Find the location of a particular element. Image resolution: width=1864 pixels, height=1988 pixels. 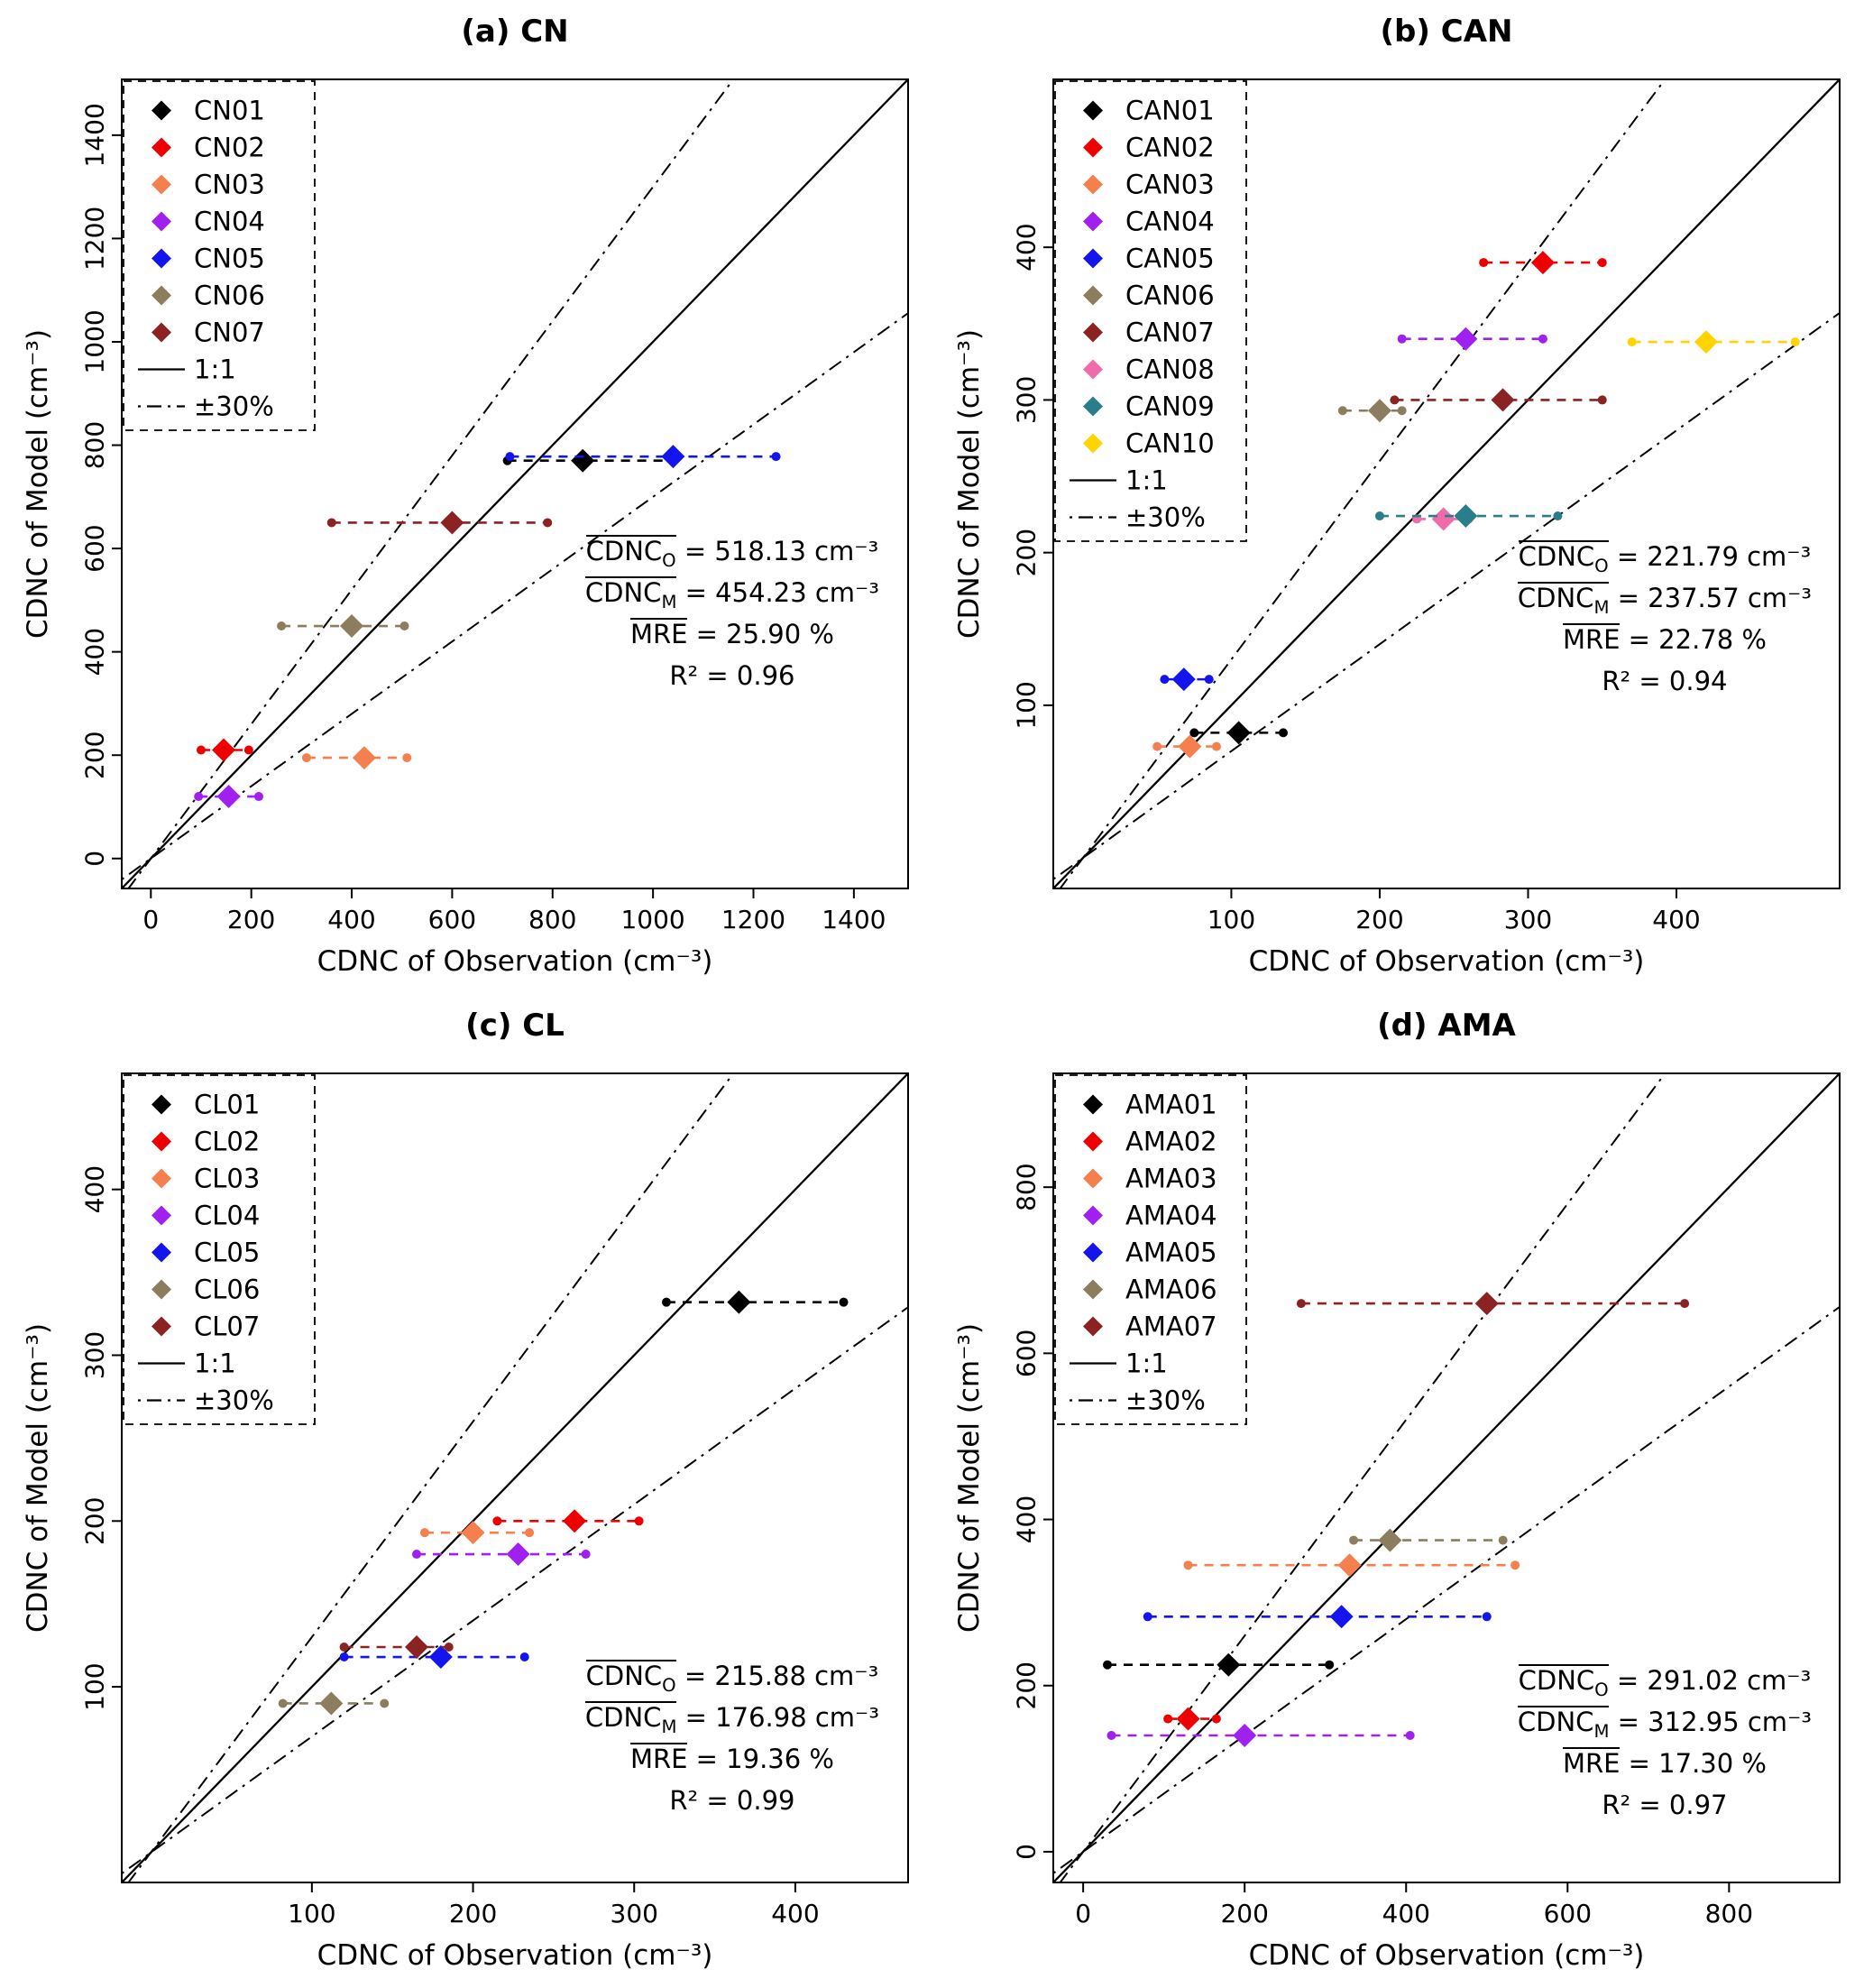

legend-marker-AMA02 is located at coordinates (1093, 1142).